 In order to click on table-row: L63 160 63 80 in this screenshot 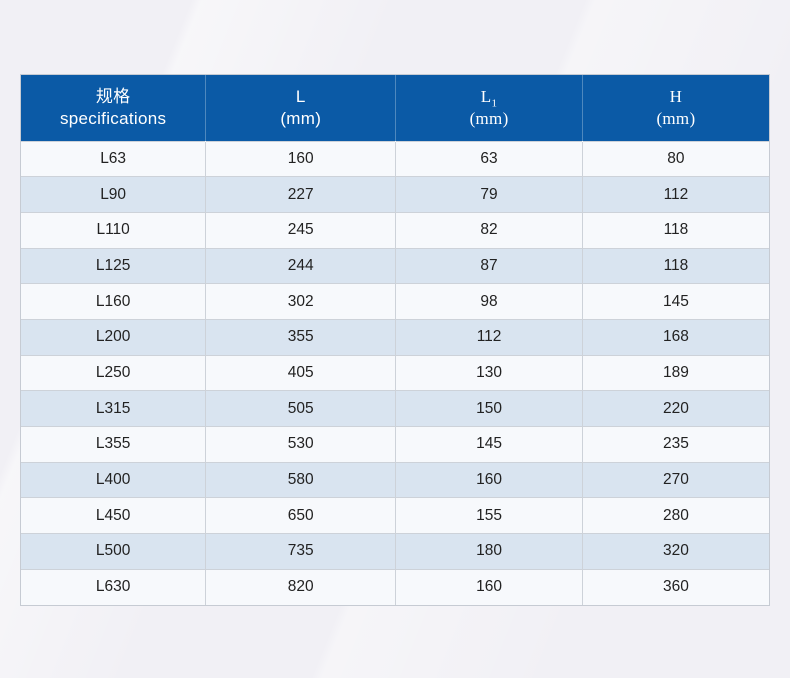, I will do `click(395, 158)`.